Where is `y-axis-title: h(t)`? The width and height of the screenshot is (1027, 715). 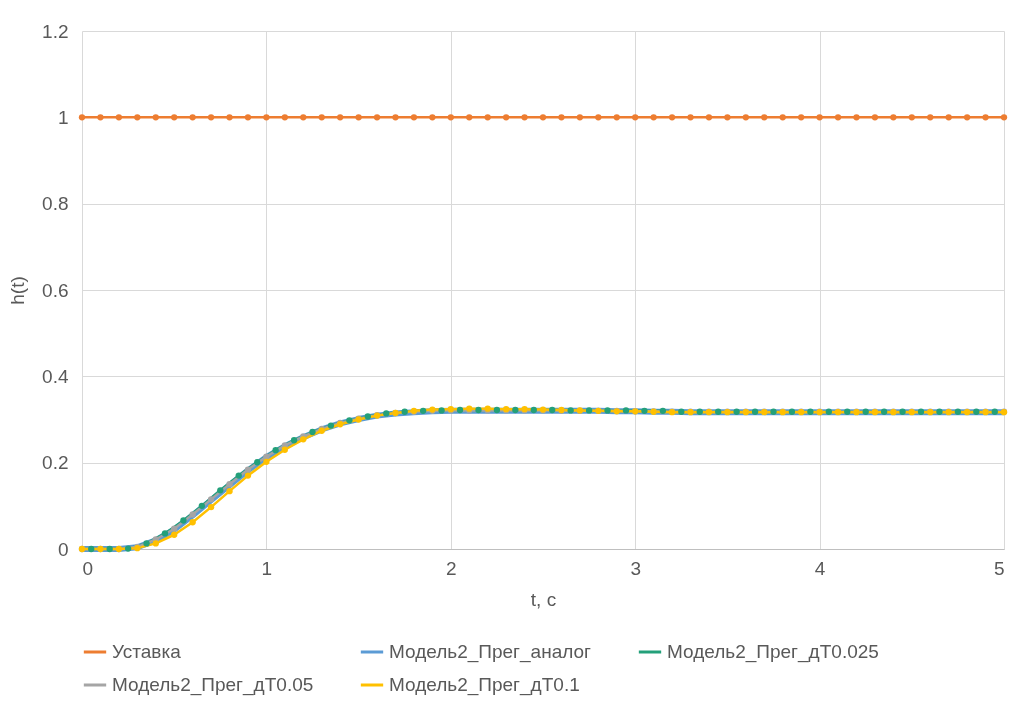
y-axis-title: h(t) is located at coordinates (18, 290).